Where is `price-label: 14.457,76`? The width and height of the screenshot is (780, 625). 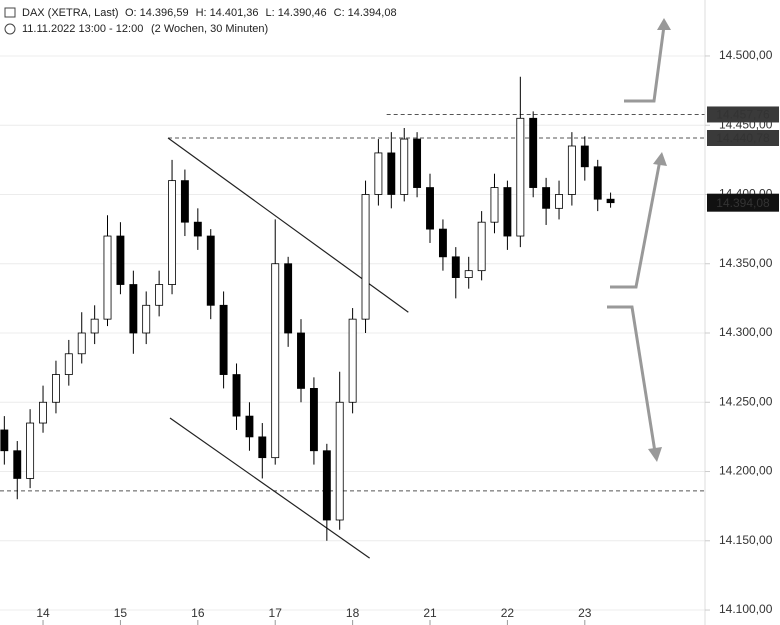 price-label: 14.457,76 is located at coordinates (743, 115).